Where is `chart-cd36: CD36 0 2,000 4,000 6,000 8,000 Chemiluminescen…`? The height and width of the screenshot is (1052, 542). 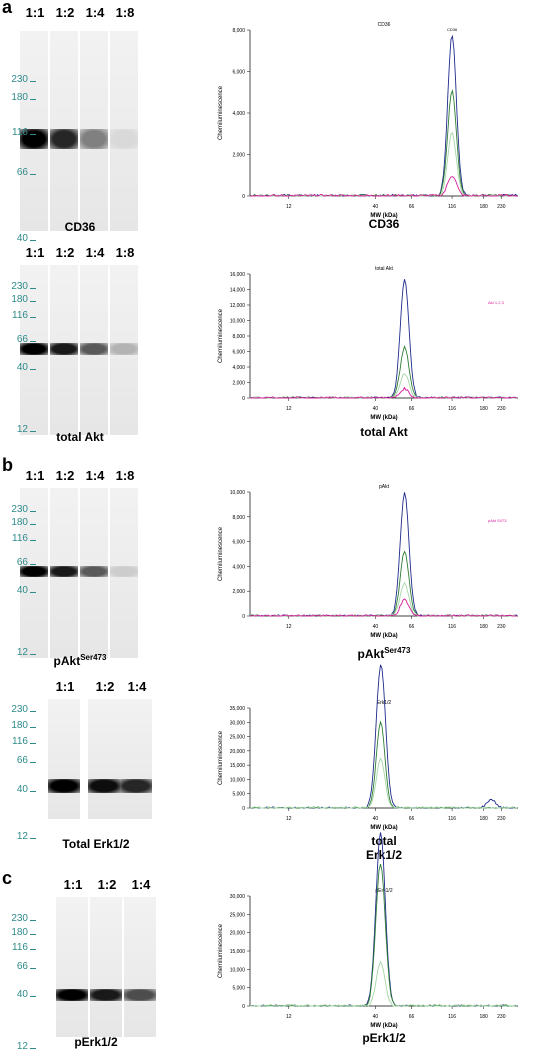
chart-cd36: CD36 0 2,000 4,000 6,000 8,000 Chemiluminescen… is located at coordinates (368, 126).